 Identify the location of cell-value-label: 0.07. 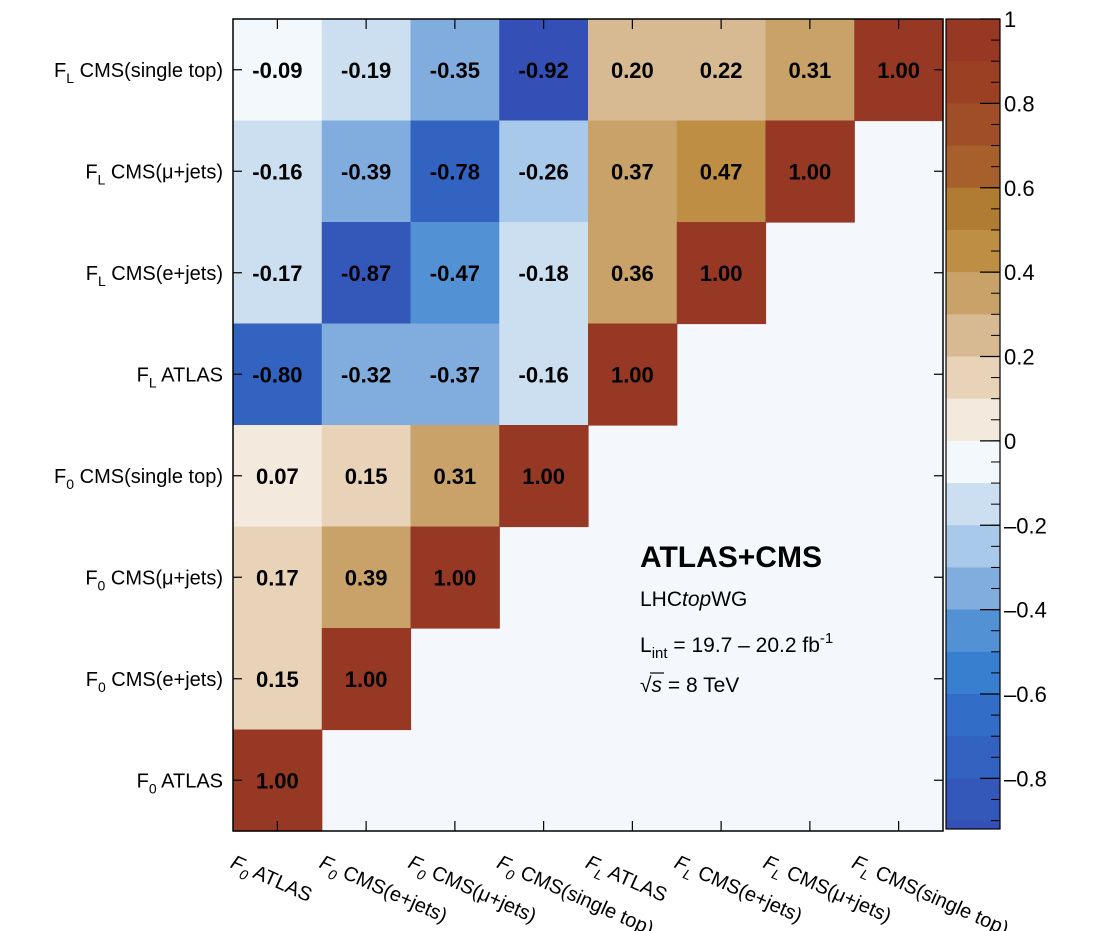
(277, 476).